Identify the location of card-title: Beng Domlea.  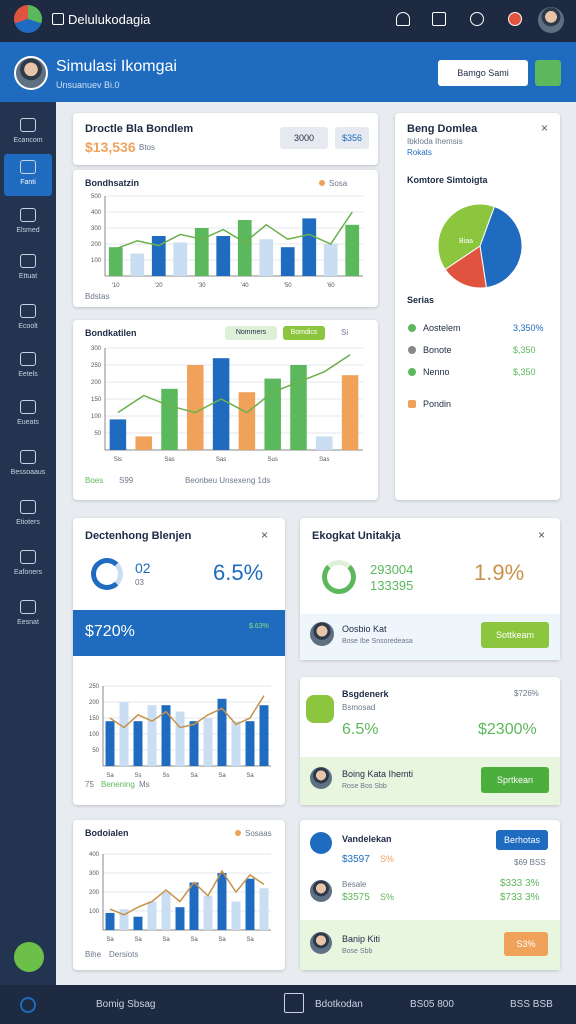
(442, 129).